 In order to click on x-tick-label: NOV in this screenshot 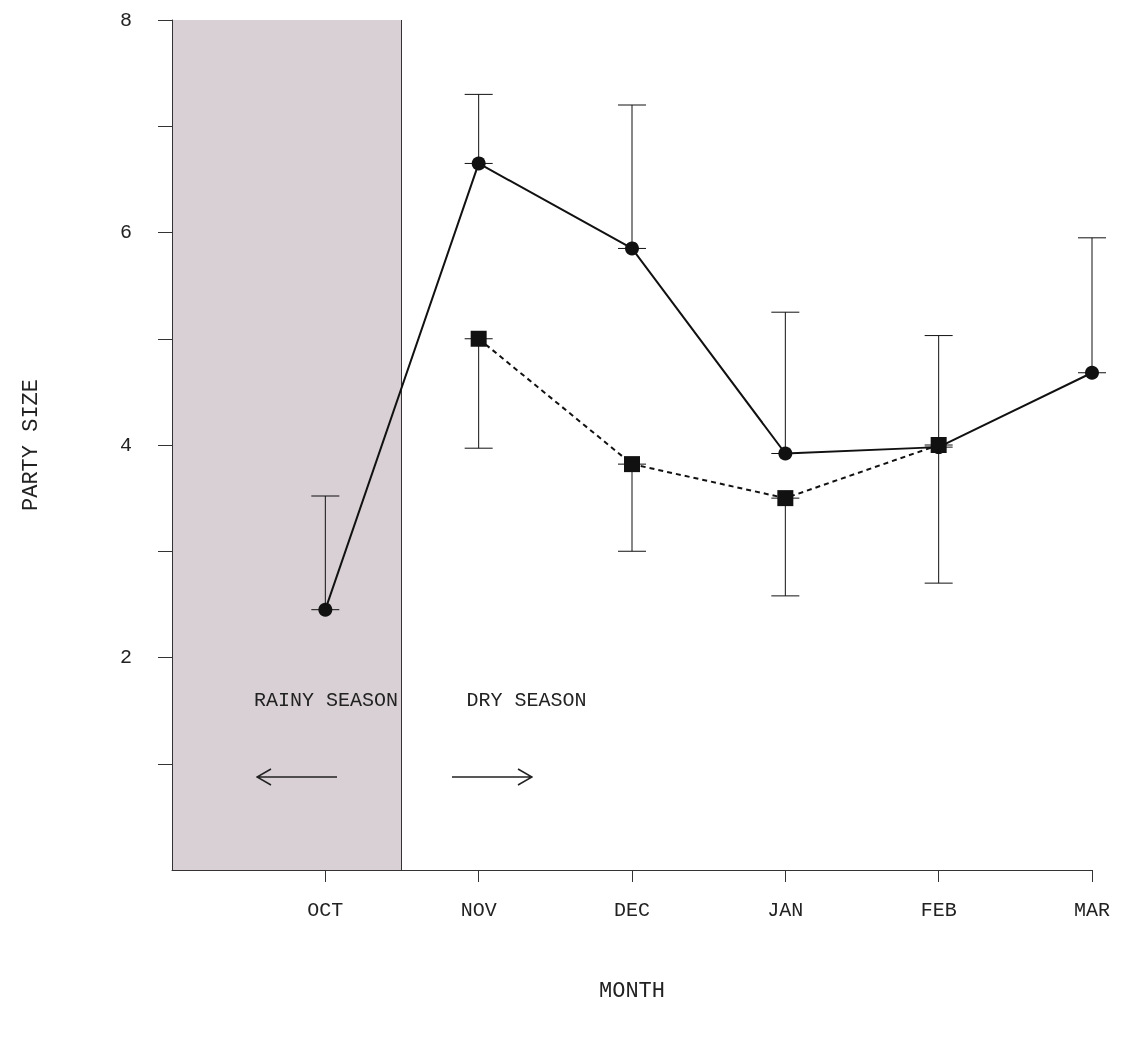, I will do `click(478, 910)`.